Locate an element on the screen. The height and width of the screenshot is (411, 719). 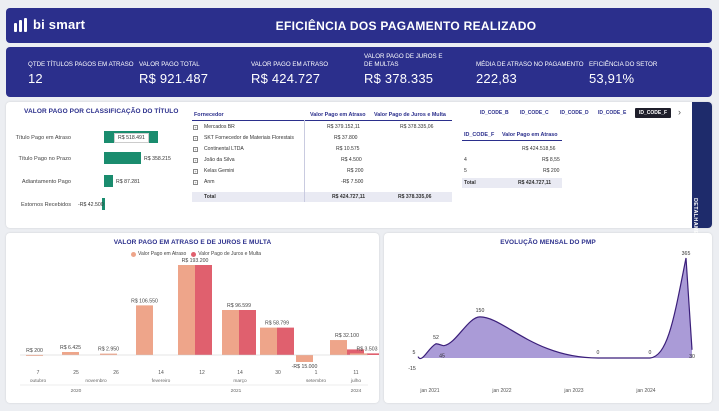
x-tick-label: jan 2023 is located at coordinates (573, 391).